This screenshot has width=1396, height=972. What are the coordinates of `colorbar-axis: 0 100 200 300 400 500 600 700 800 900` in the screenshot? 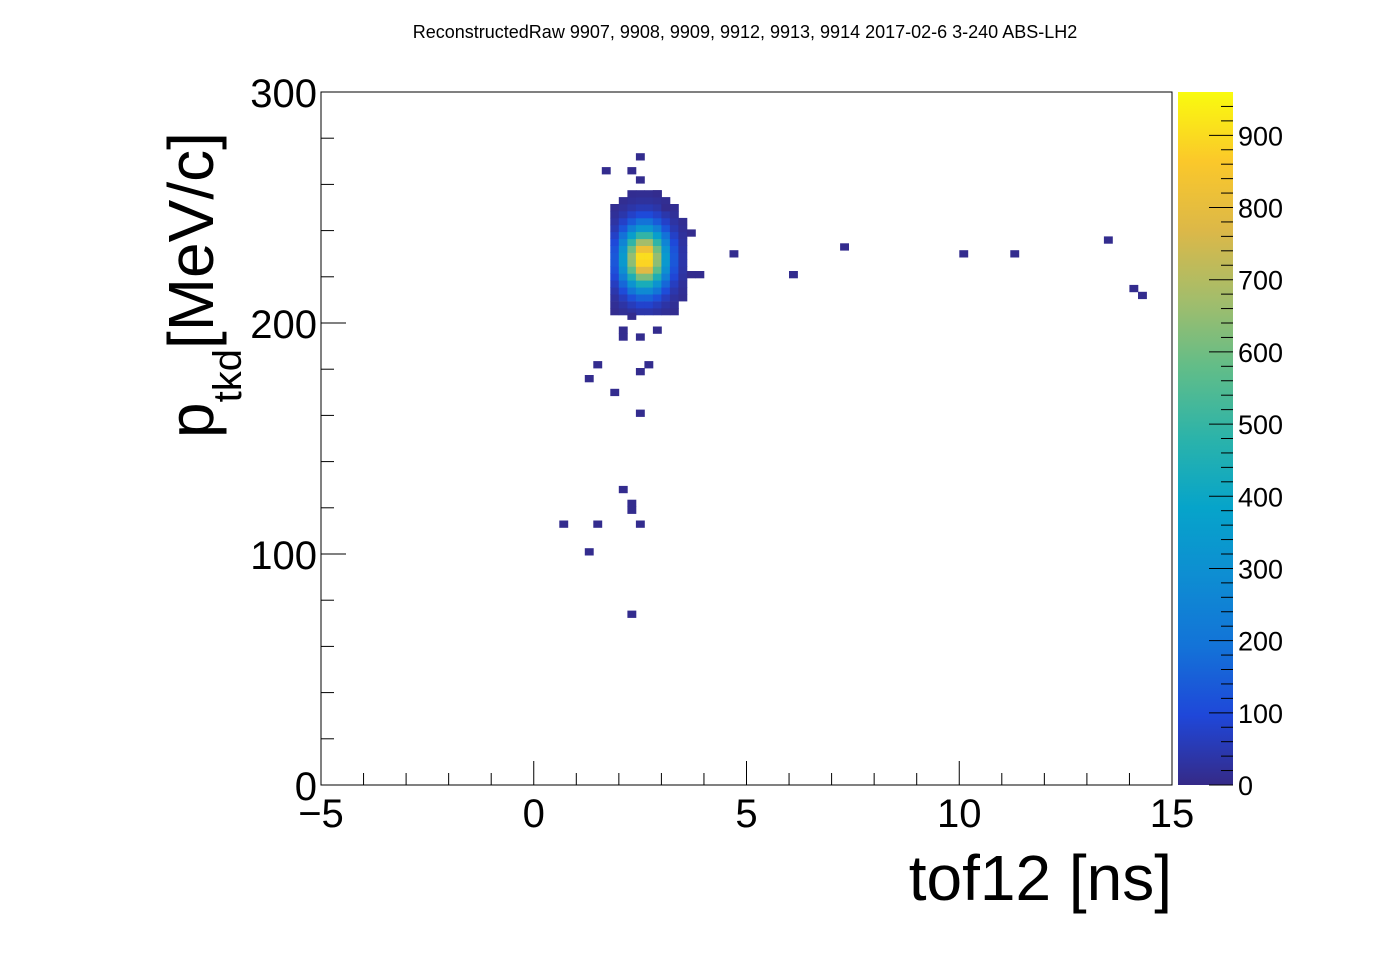 It's located at (1246, 453).